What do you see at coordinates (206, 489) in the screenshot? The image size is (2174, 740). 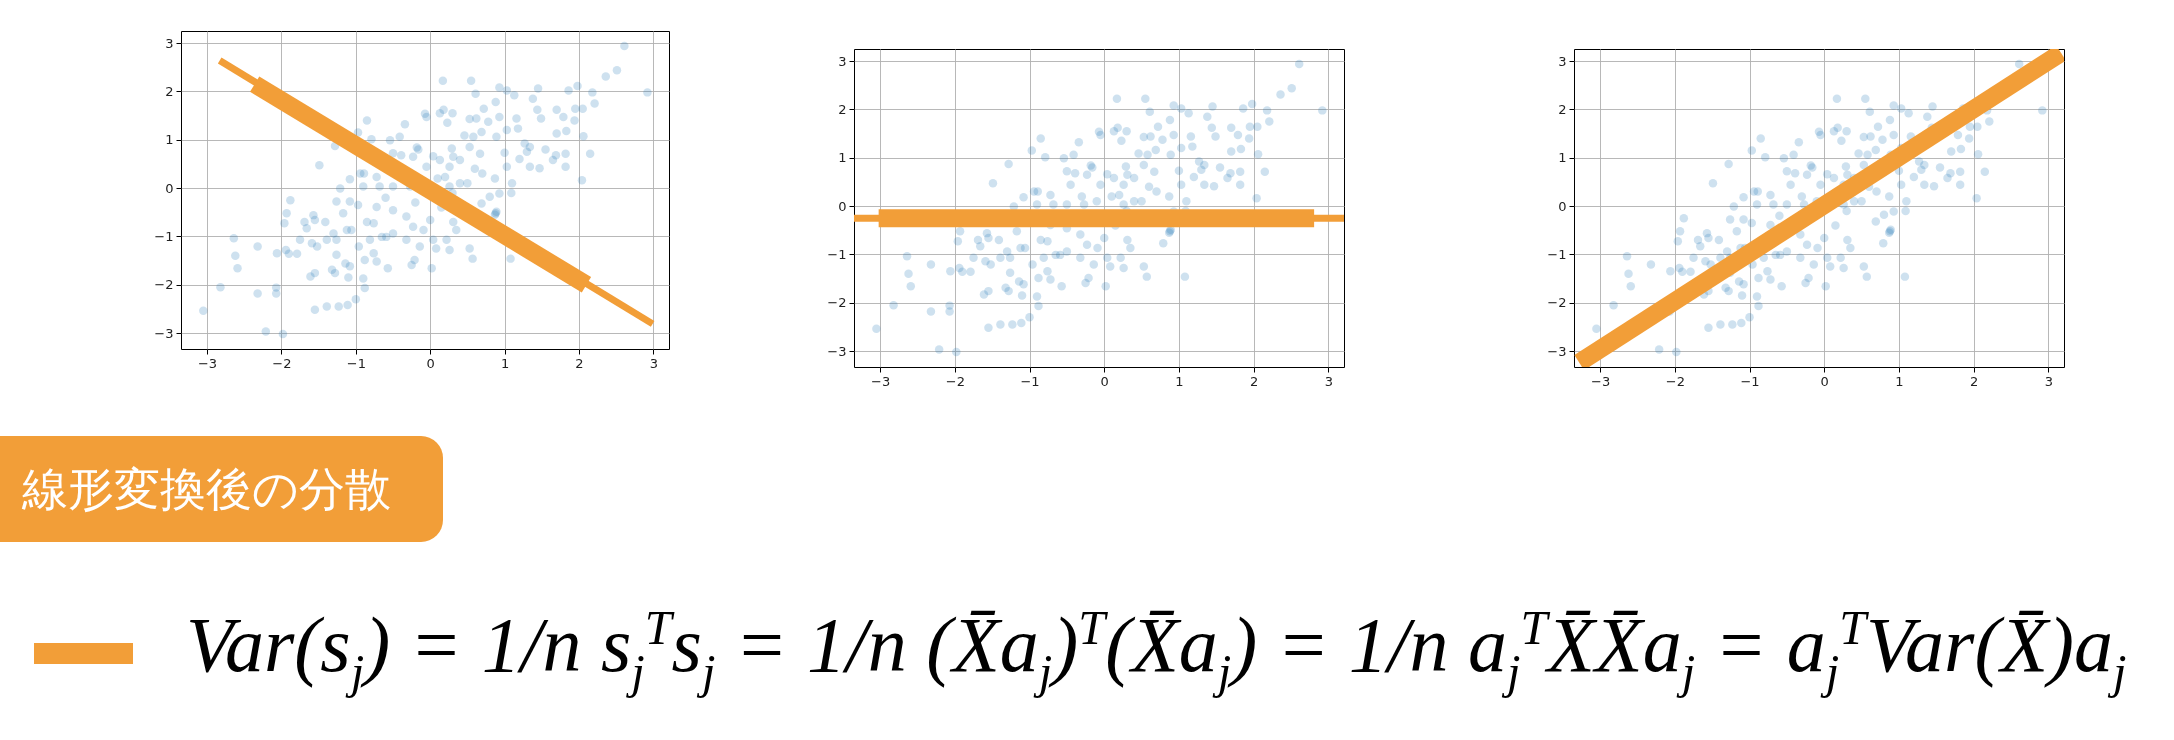 I see `text: 線形変換後の分散` at bounding box center [206, 489].